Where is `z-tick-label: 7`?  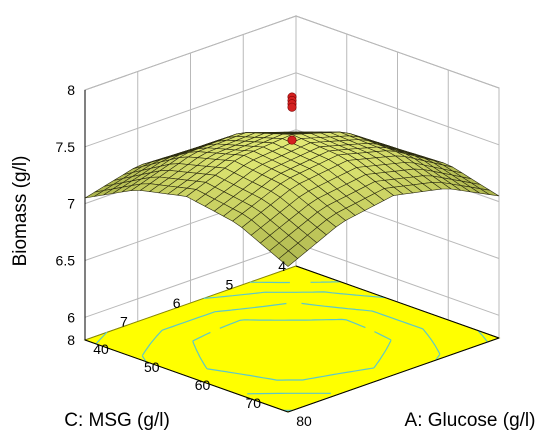
z-tick-label: 7 is located at coordinates (71, 204).